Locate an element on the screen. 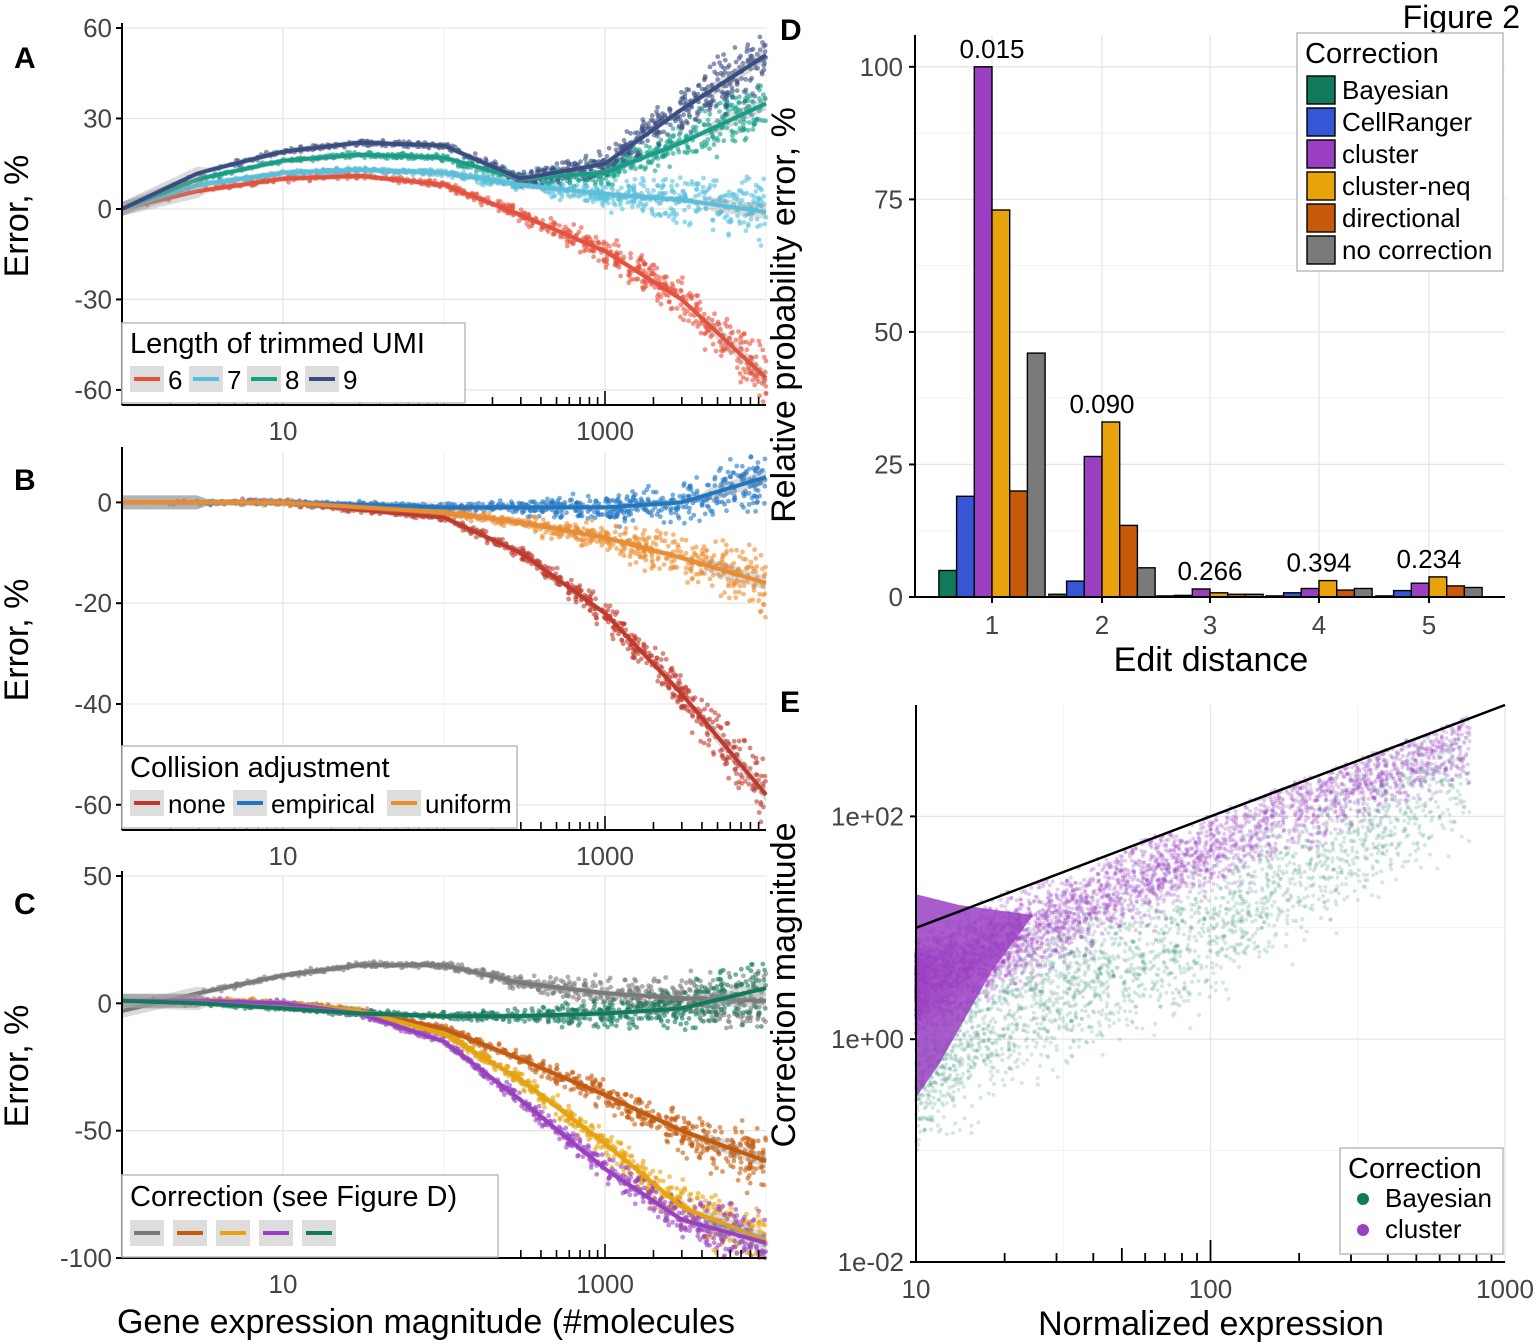  panel-e-cluster-dense-region is located at coordinates (975, 996).